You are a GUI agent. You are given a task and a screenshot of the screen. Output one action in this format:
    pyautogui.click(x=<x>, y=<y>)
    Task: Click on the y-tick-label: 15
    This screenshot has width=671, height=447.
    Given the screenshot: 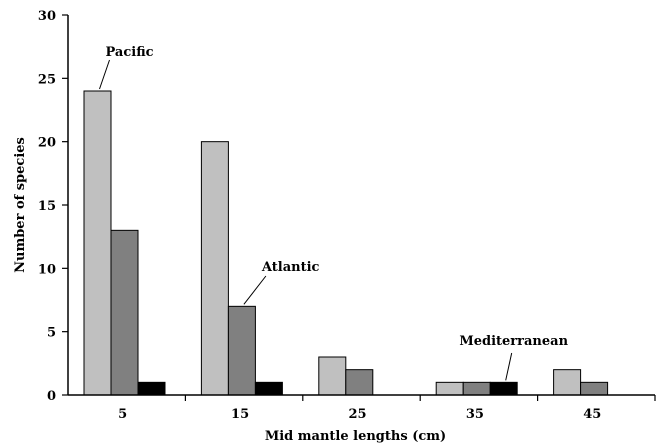 What is the action you would take?
    pyautogui.click(x=47, y=206)
    